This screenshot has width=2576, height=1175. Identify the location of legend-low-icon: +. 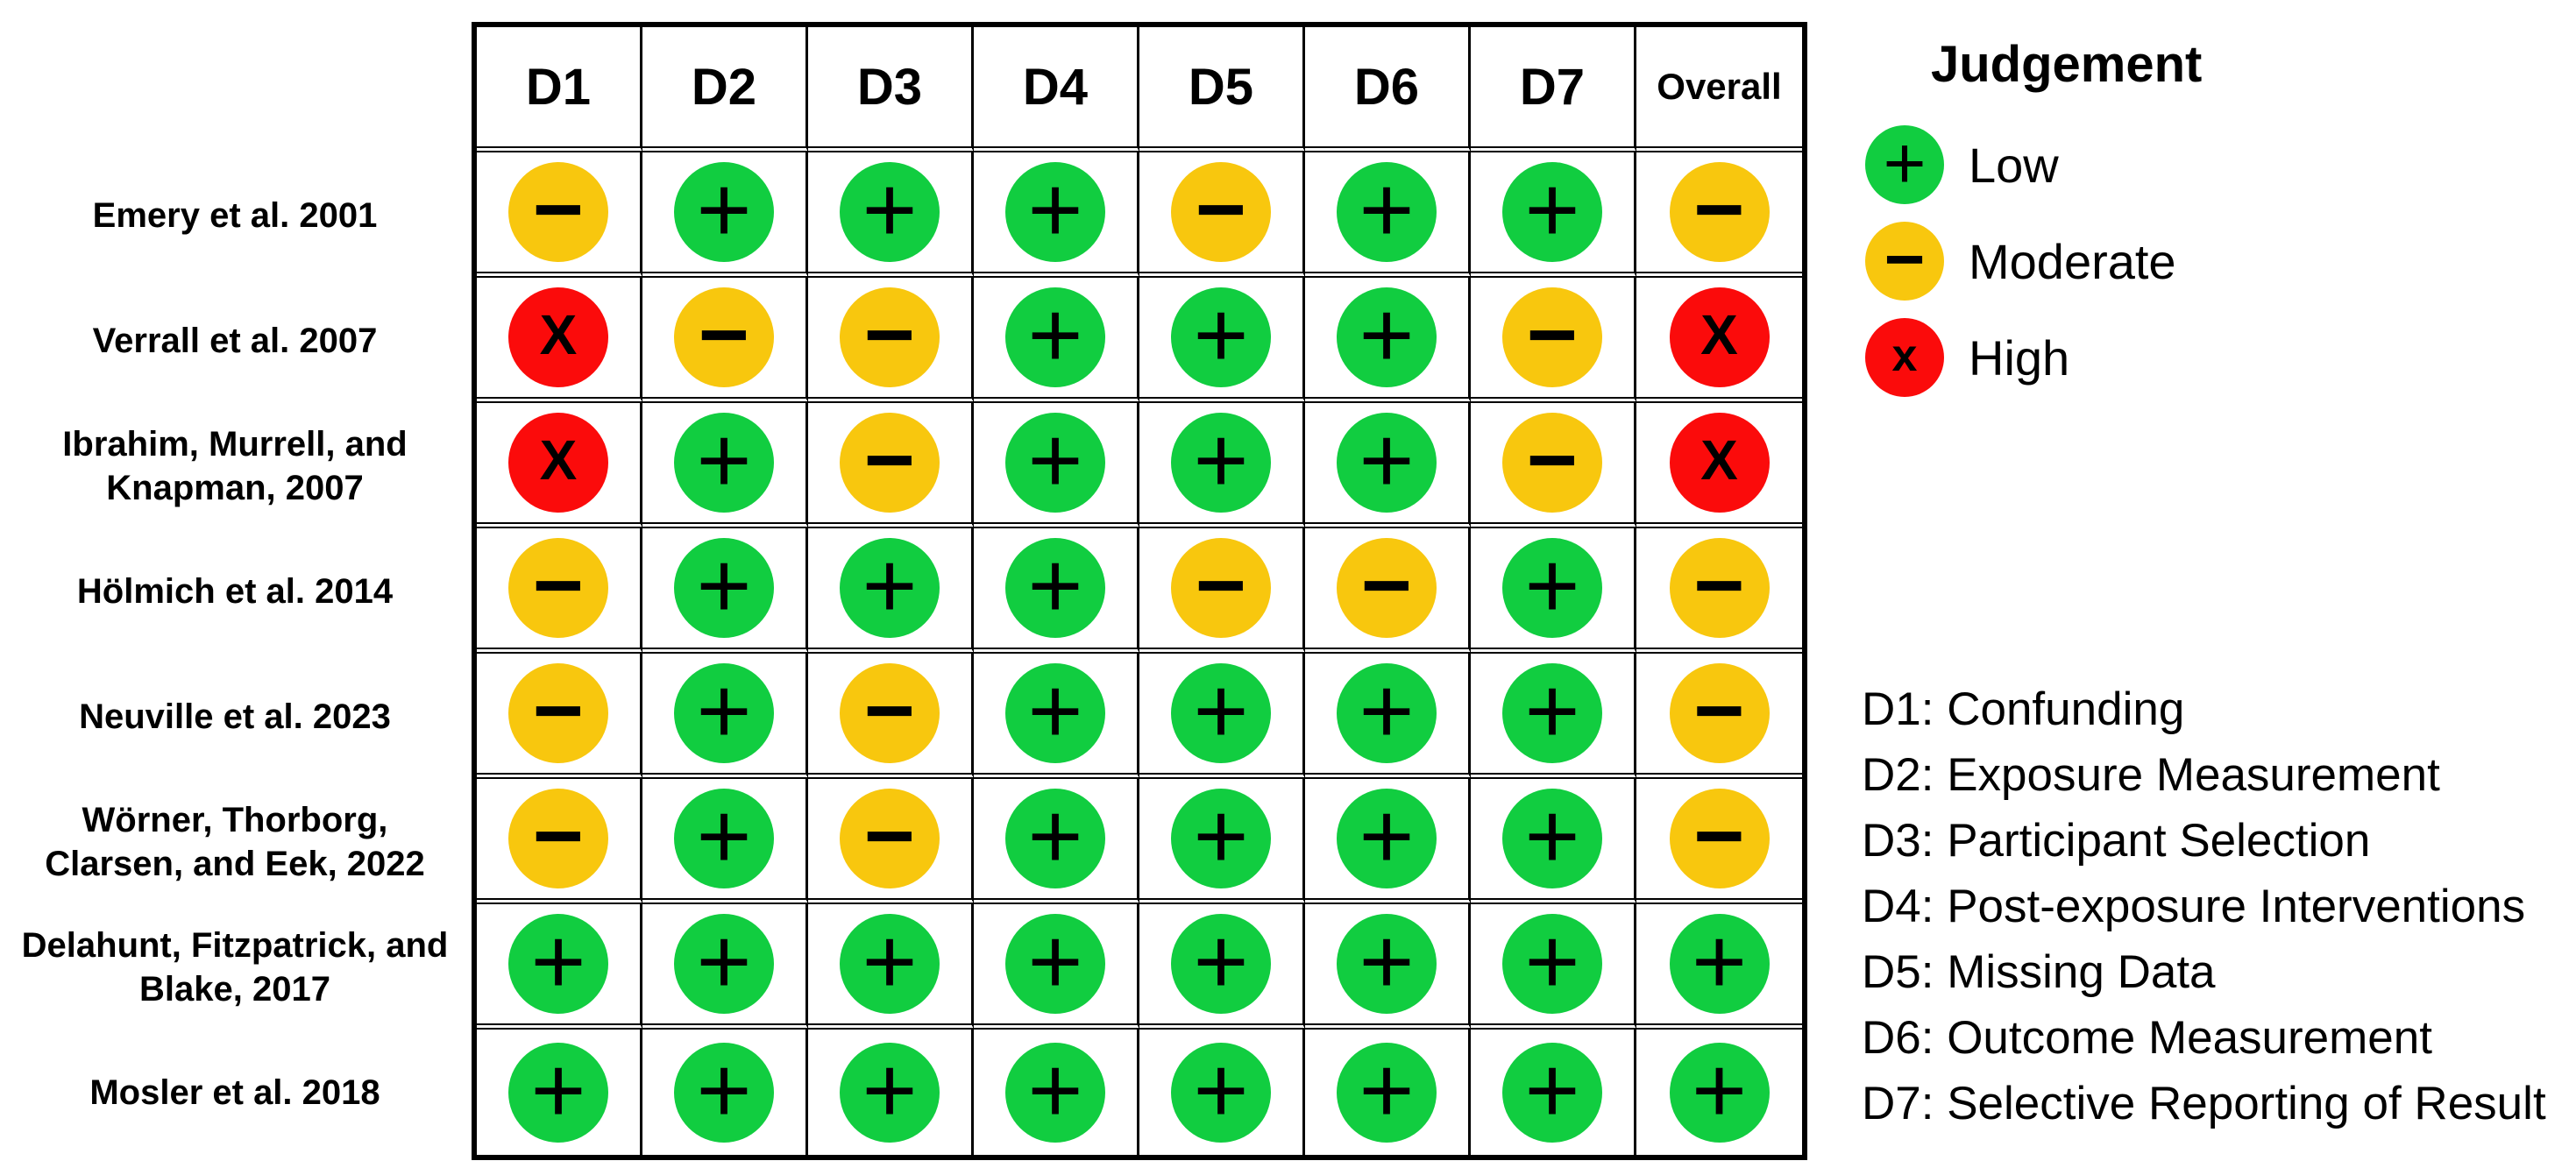
(1904, 165).